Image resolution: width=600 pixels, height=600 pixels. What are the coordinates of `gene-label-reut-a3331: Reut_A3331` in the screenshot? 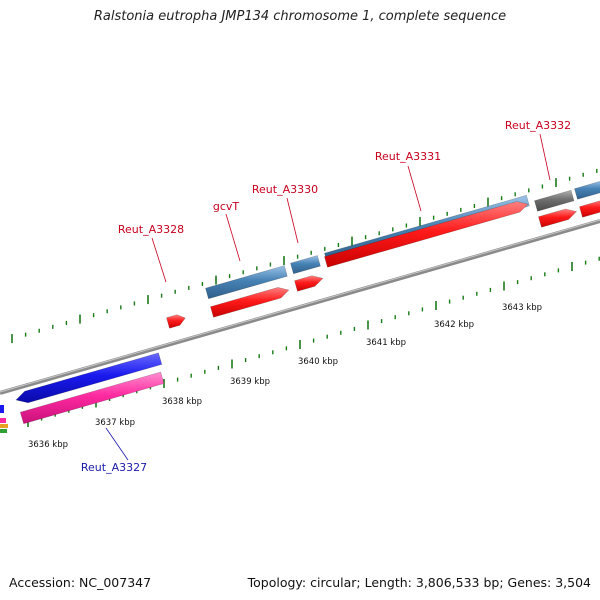 It's located at (408, 156).